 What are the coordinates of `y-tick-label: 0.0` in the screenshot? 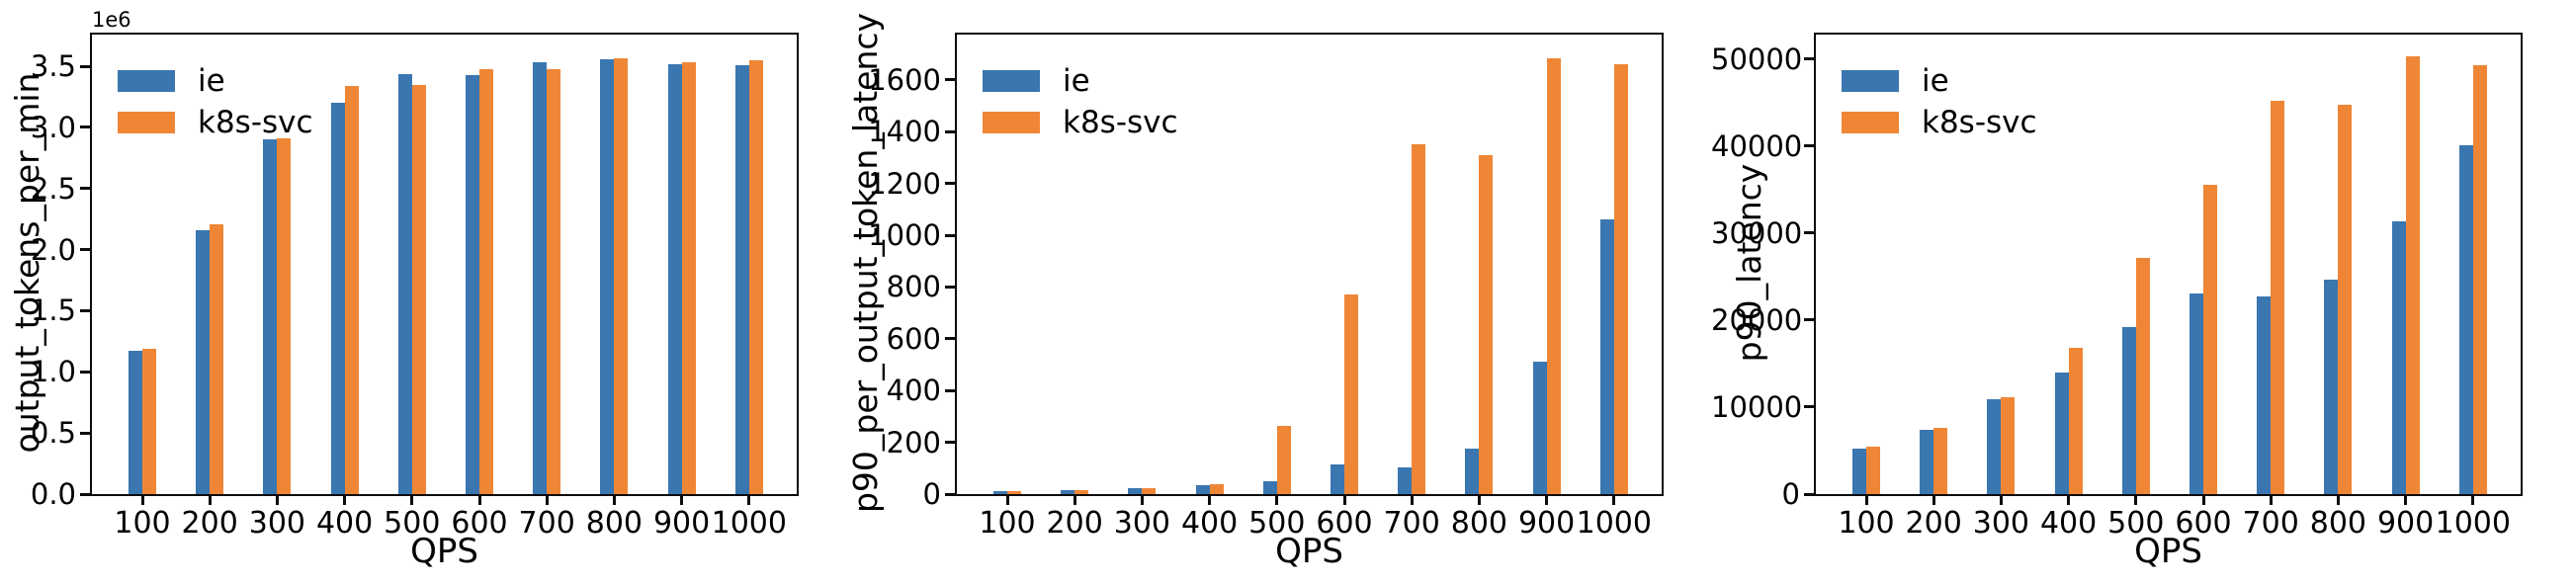 It's located at (53, 494).